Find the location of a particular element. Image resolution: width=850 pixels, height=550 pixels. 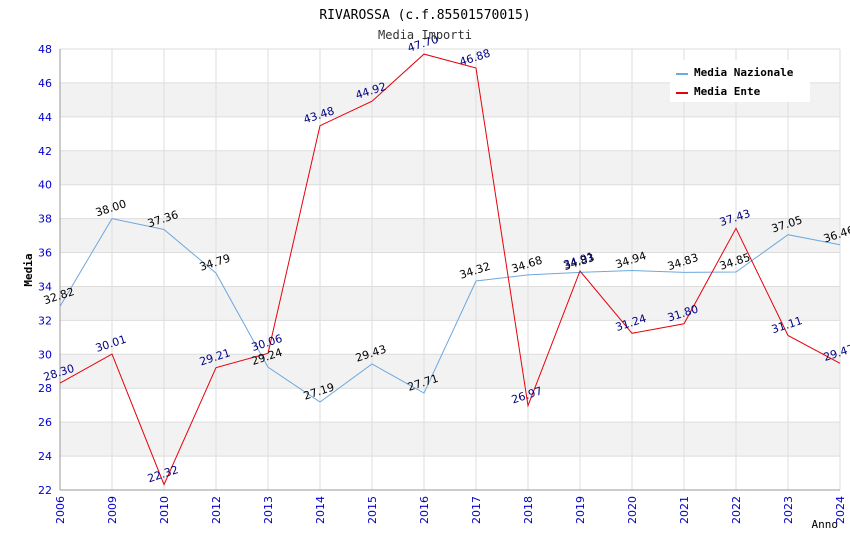

y-tick-label: 48 is located at coordinates (45, 49).